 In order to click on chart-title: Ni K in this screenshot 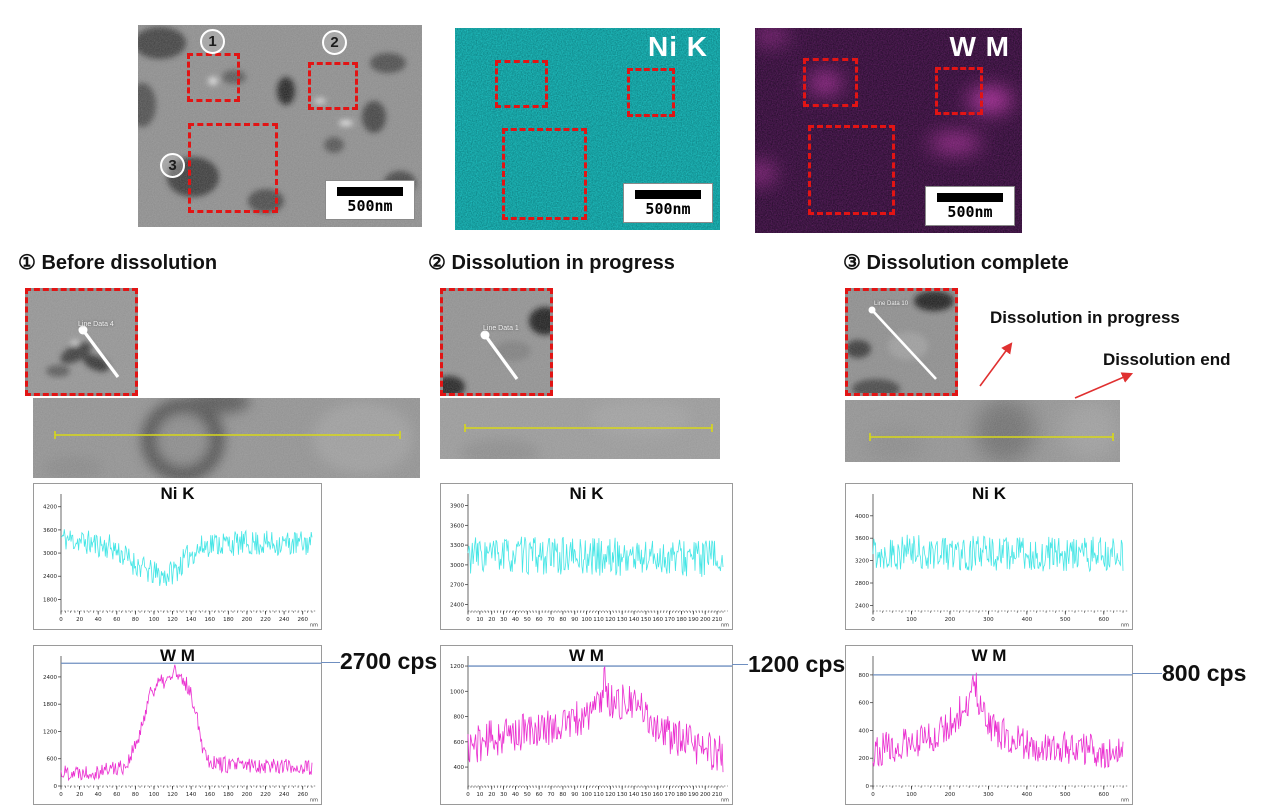, I will do `click(586, 493)`.